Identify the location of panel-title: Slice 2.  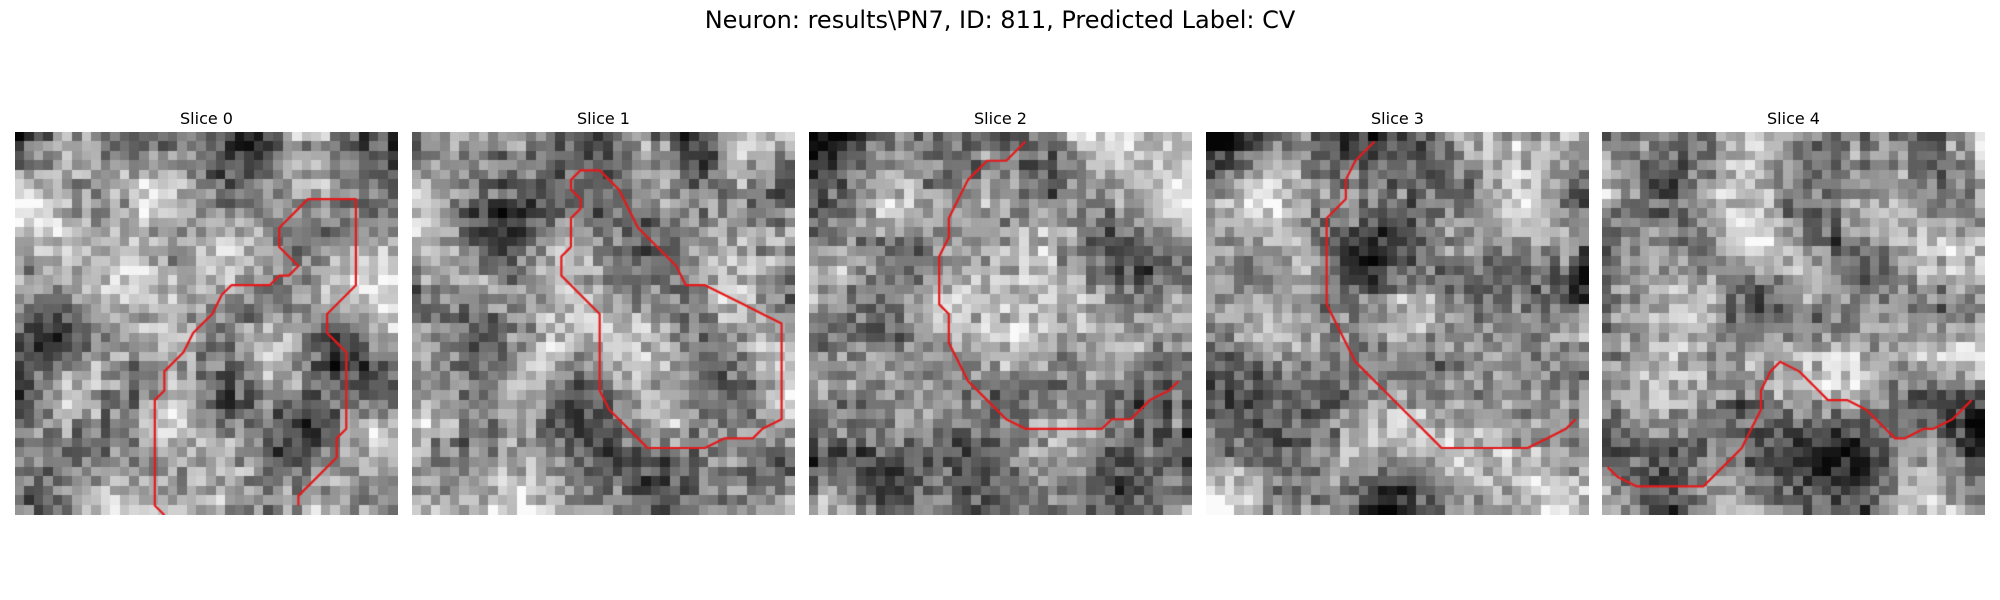
(1000, 118).